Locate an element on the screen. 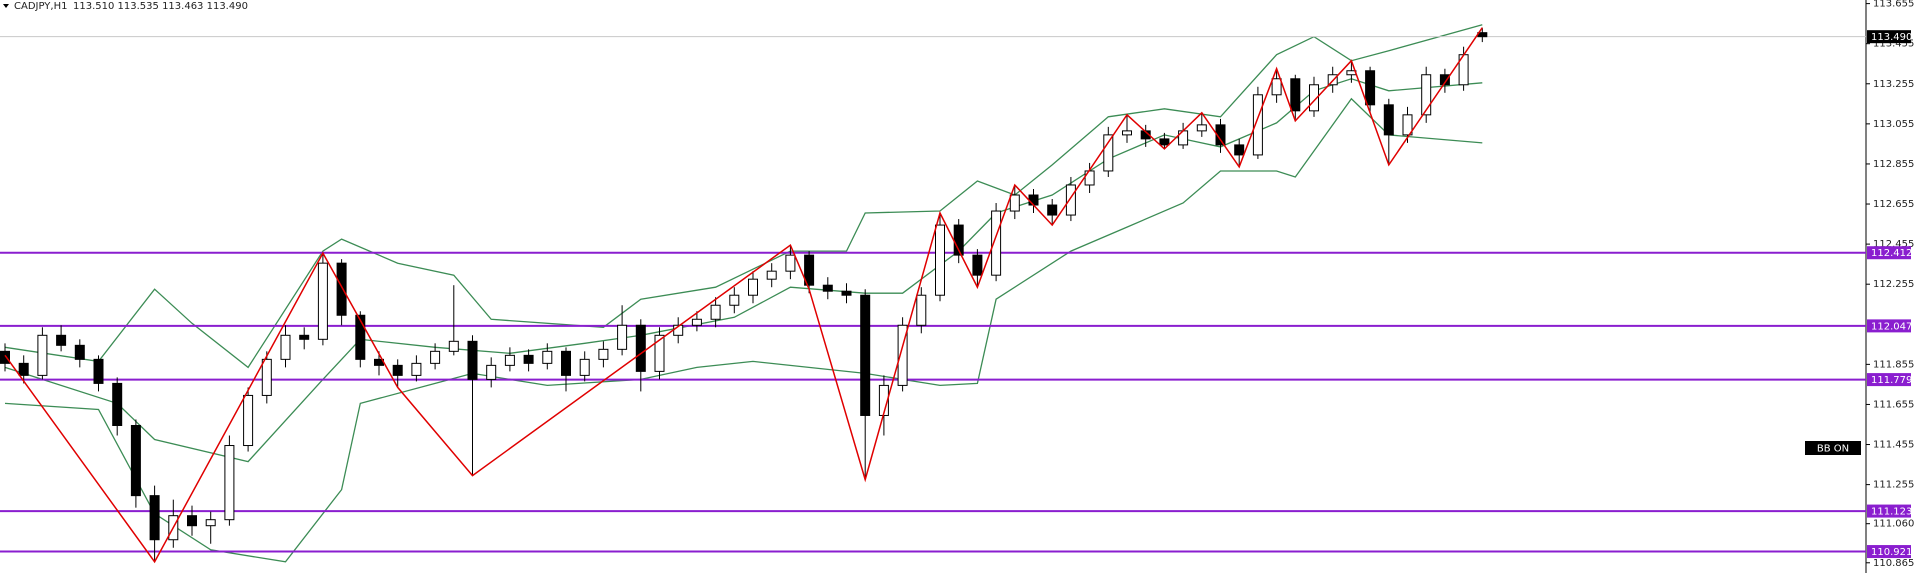 The width and height of the screenshot is (1915, 573). y-tick-label: 113.655 is located at coordinates (1893, 5).